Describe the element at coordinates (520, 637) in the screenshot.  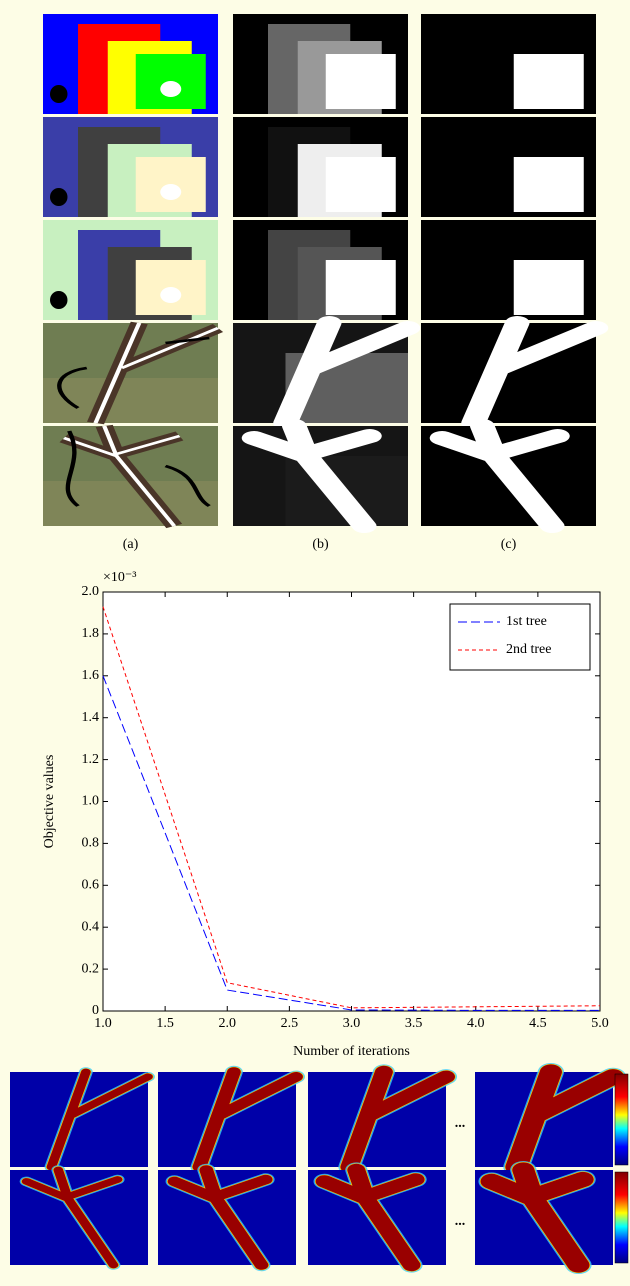
I see `legend-box` at that location.